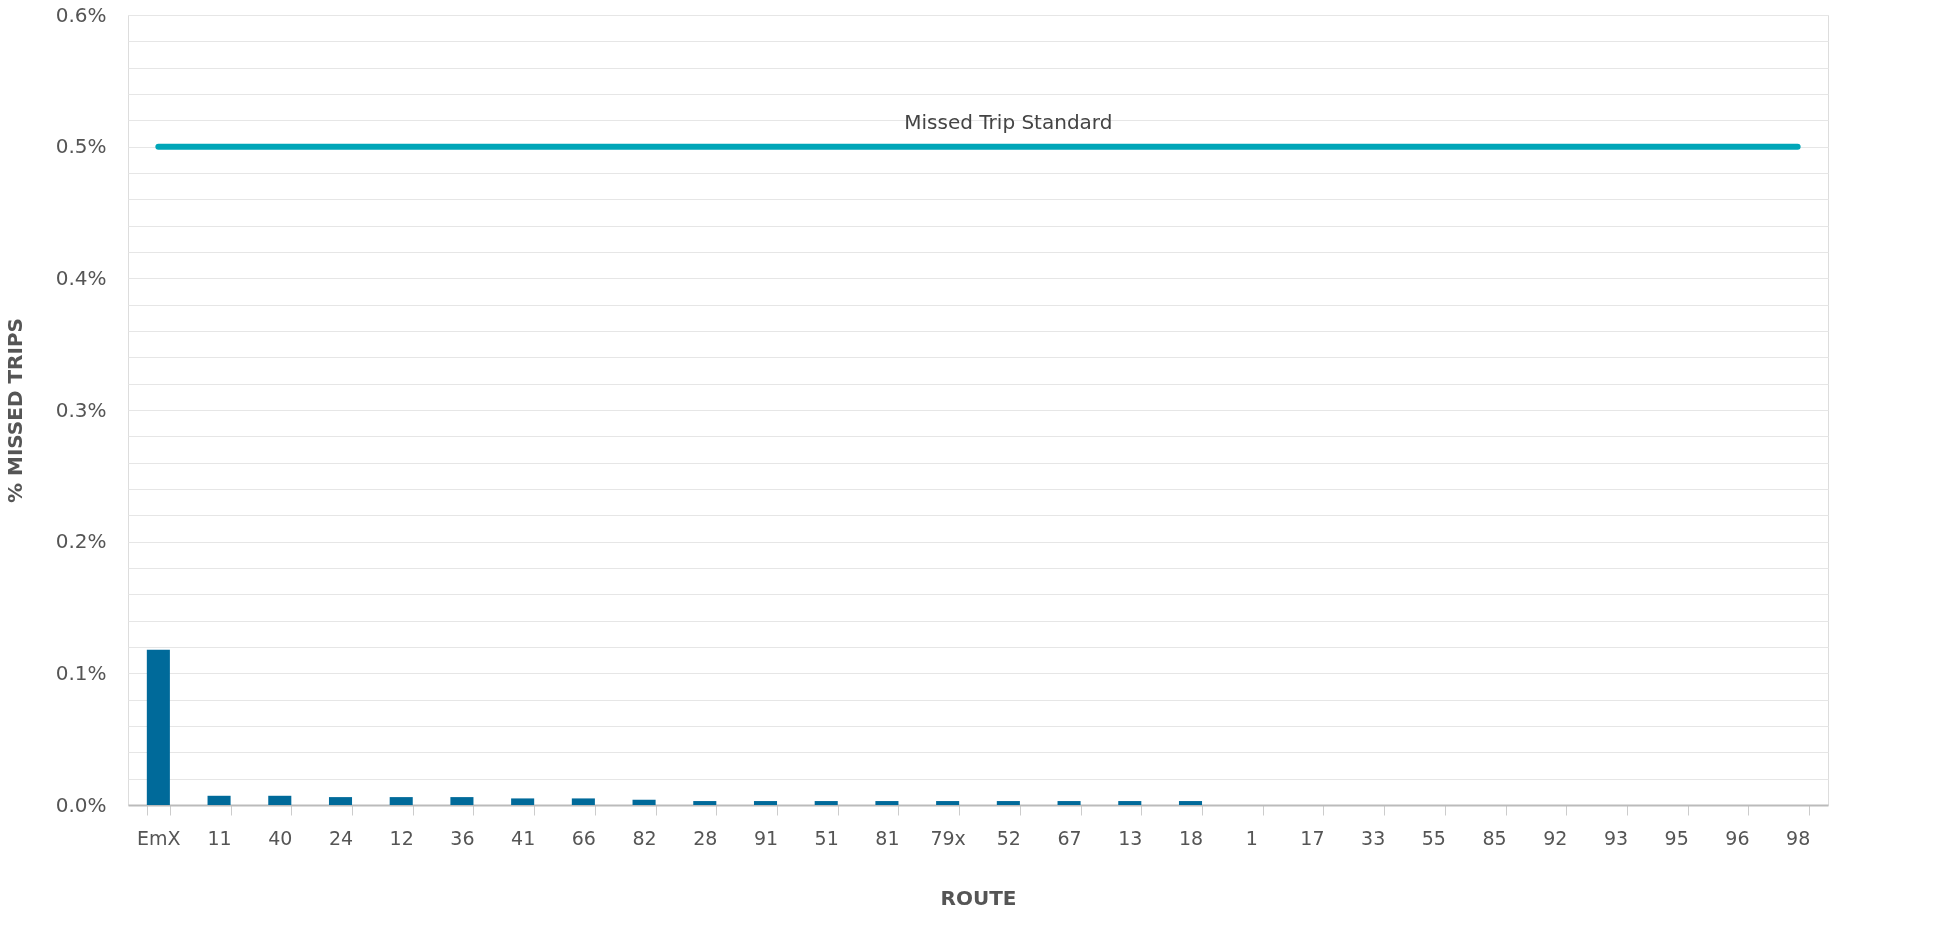 The width and height of the screenshot is (1951, 942). I want to click on x-tick-label: 79x, so click(948, 837).